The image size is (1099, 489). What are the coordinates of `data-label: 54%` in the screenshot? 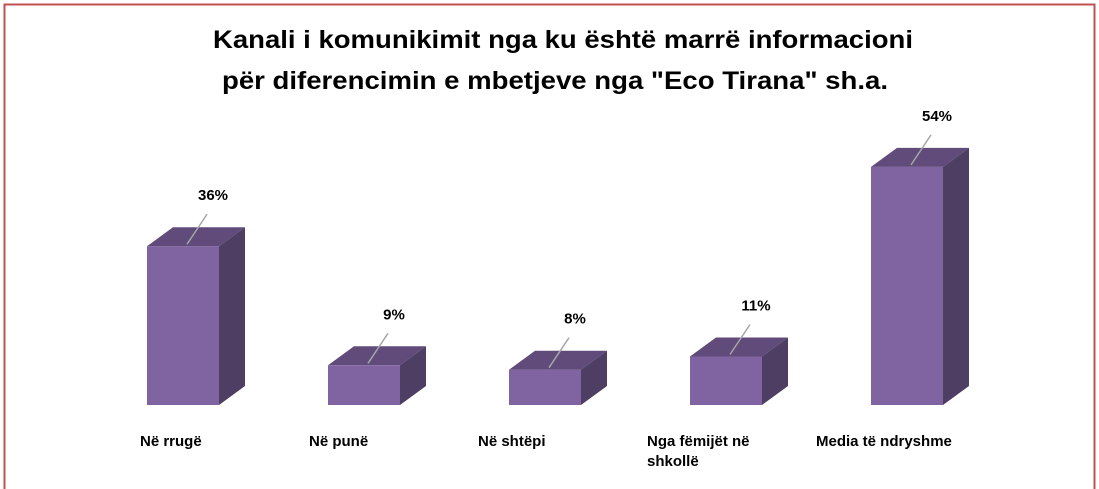 It's located at (937, 116).